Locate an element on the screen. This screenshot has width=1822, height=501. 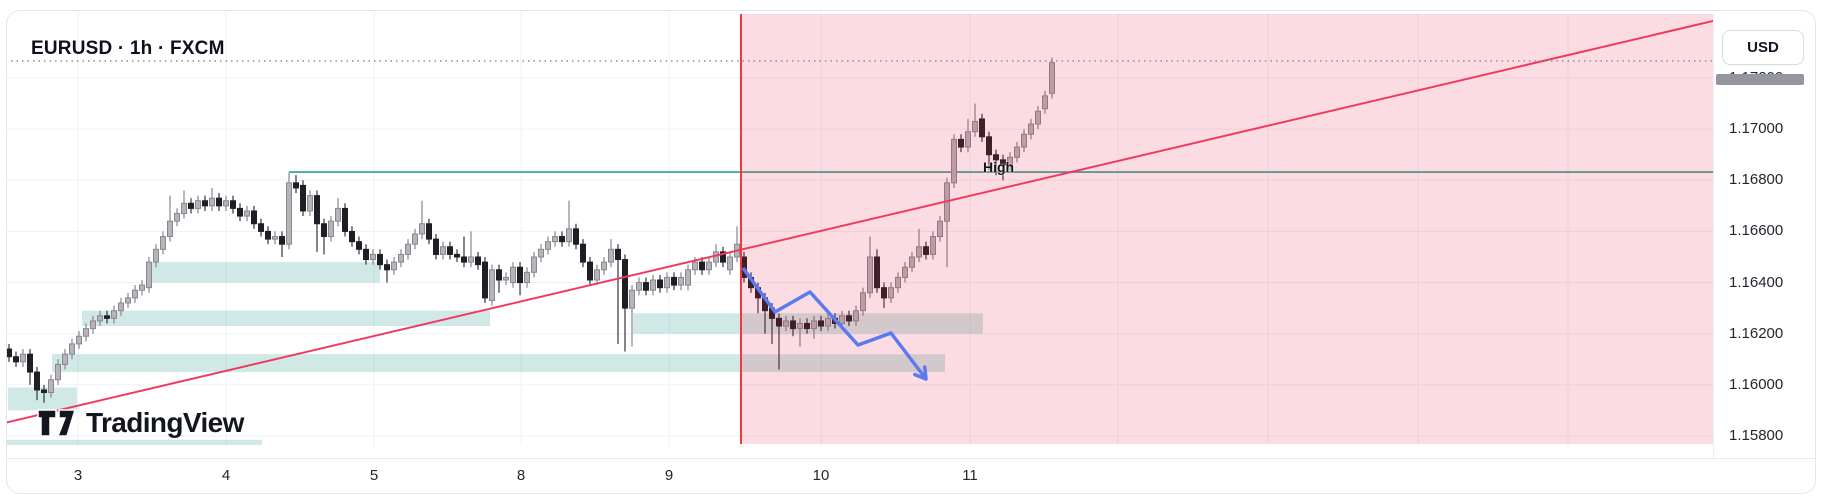
time-axis-label: 3 is located at coordinates (78, 475).